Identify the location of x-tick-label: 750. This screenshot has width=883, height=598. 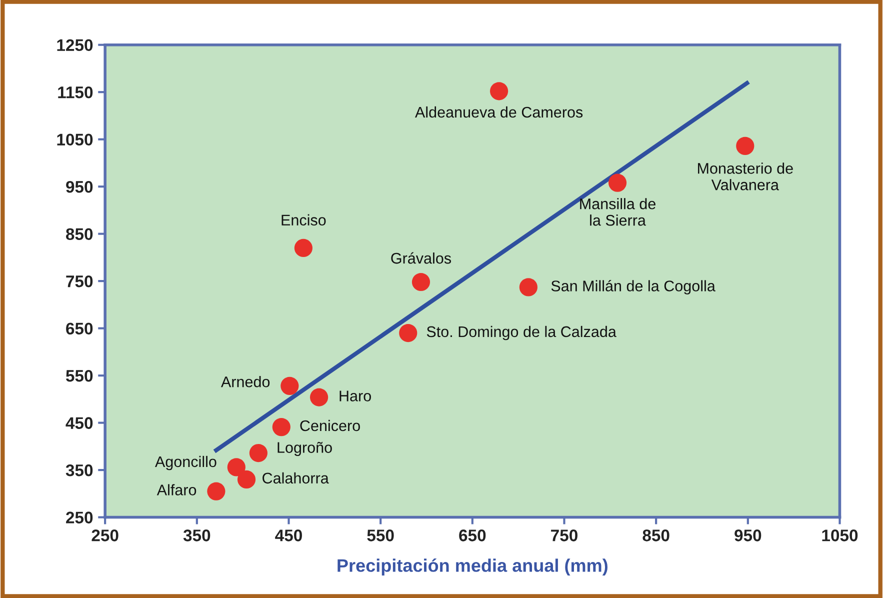
(564, 536).